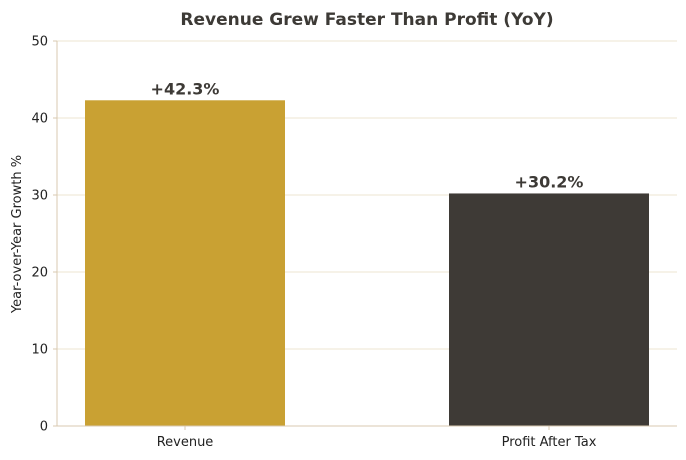 The image size is (686, 460). I want to click on y-tick-label: 0, so click(44, 427).